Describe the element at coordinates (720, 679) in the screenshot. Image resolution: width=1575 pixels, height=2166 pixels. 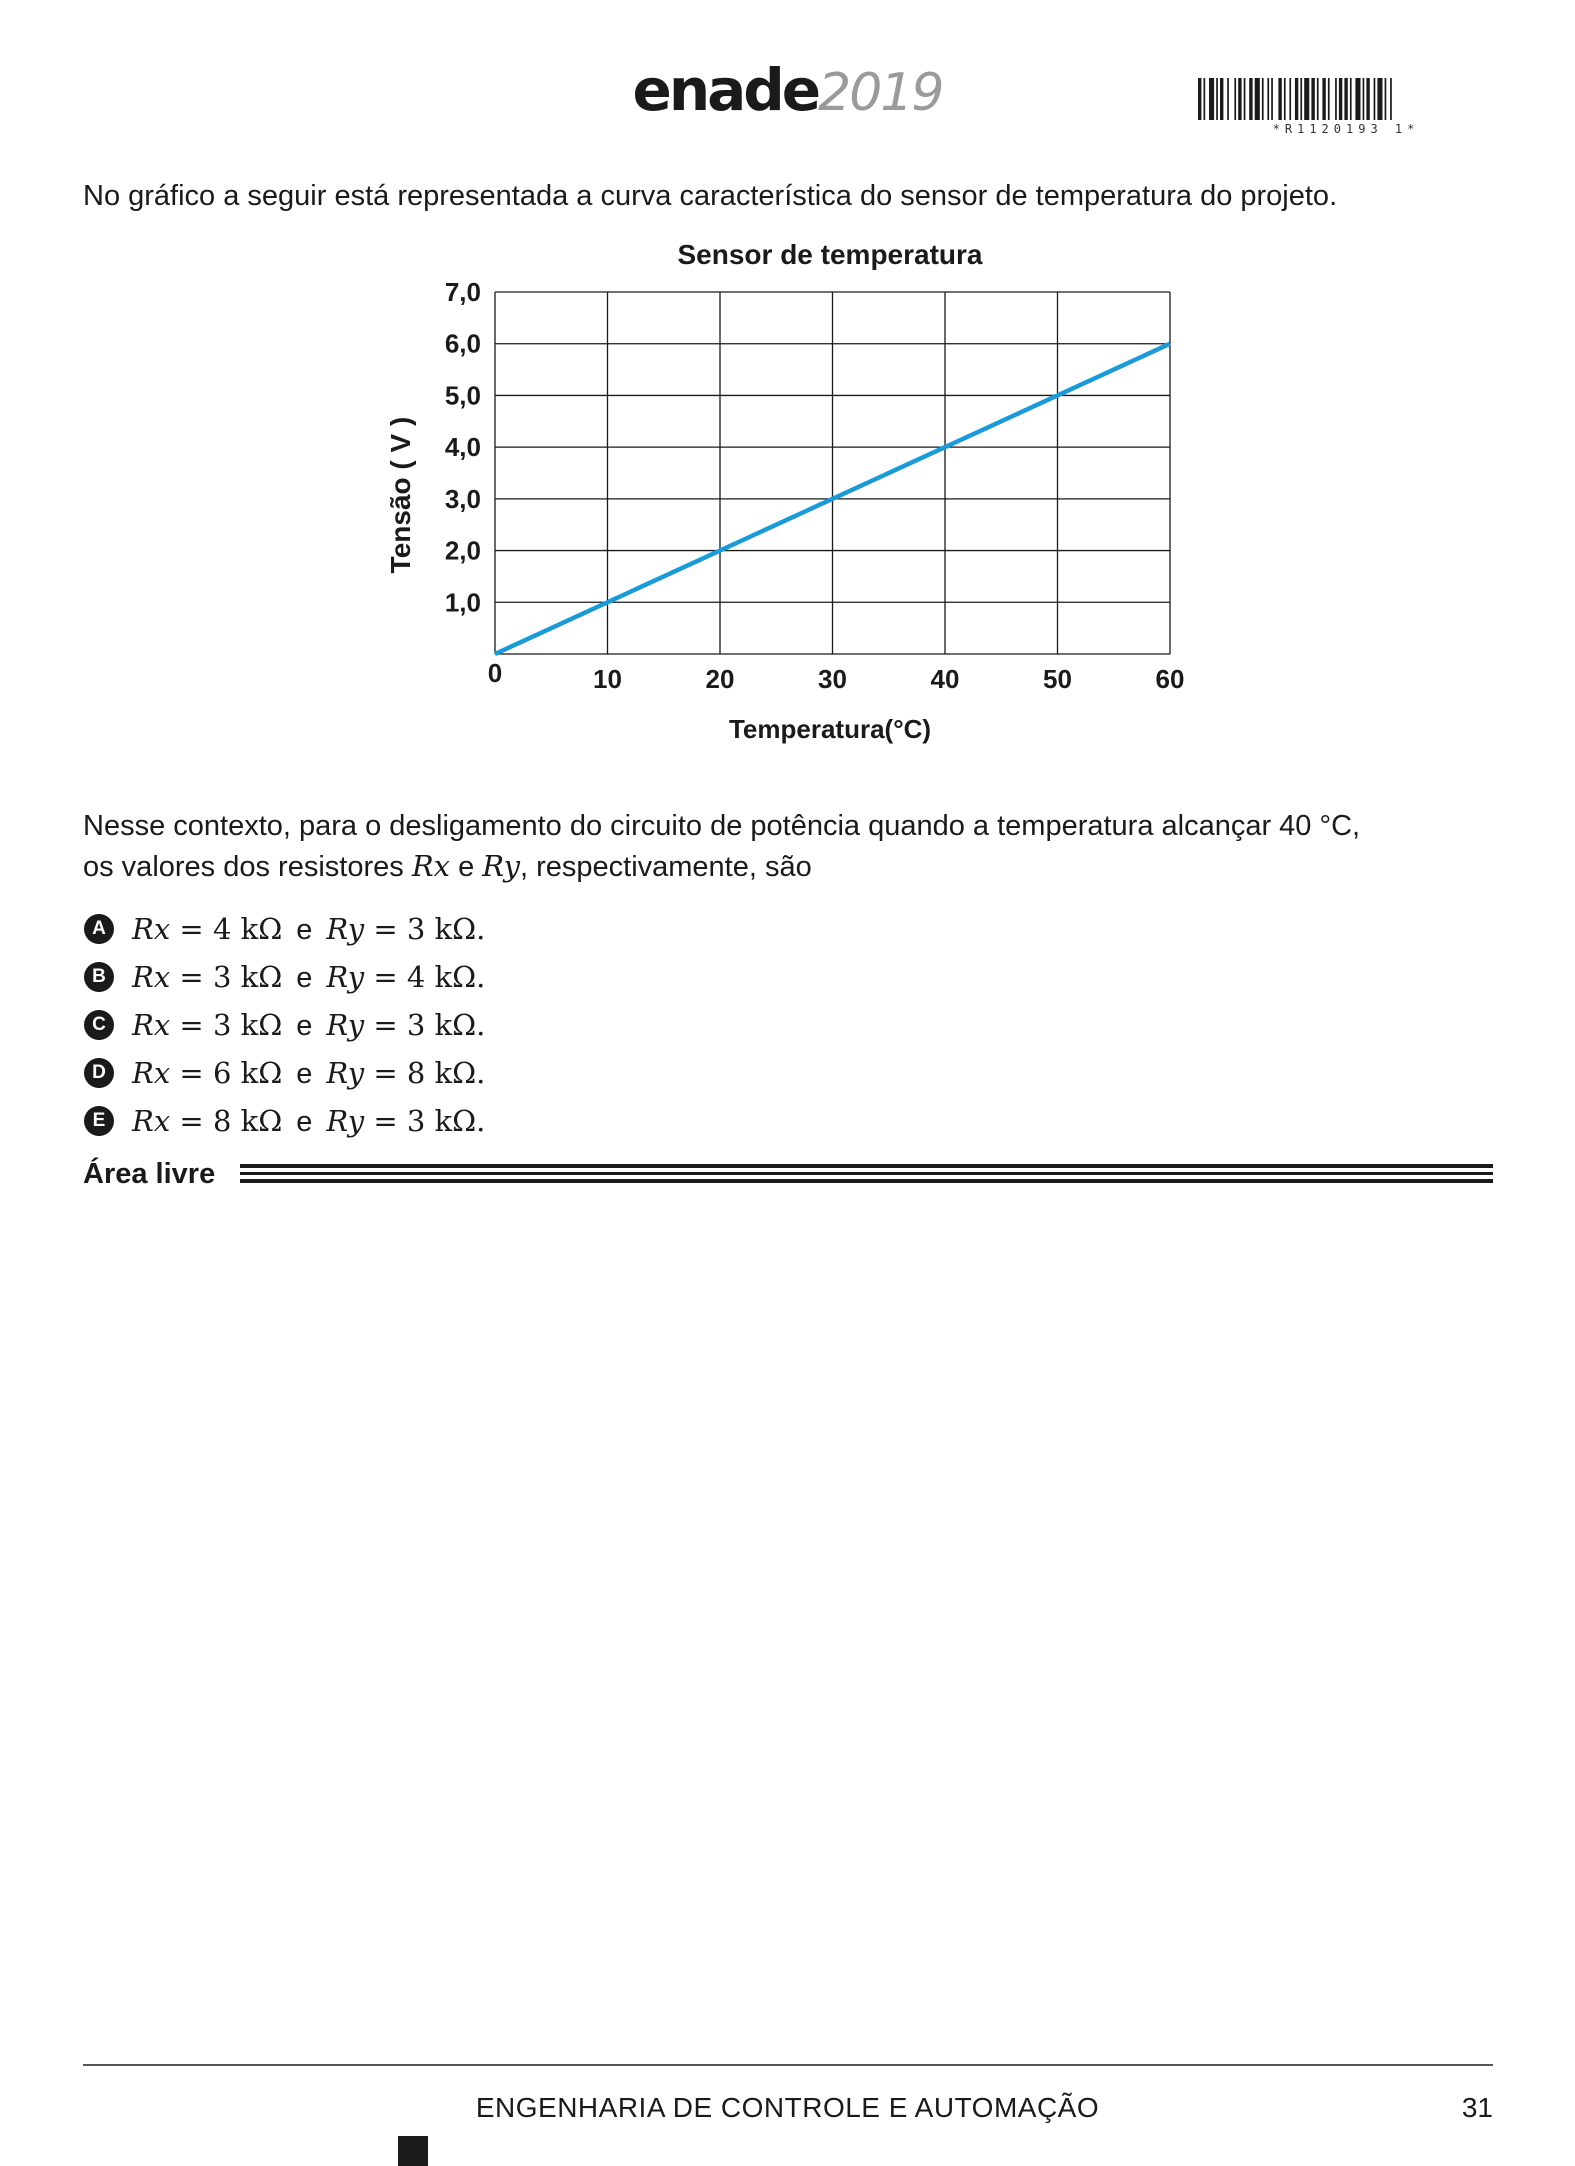
I see `x-tick-label: 20` at that location.